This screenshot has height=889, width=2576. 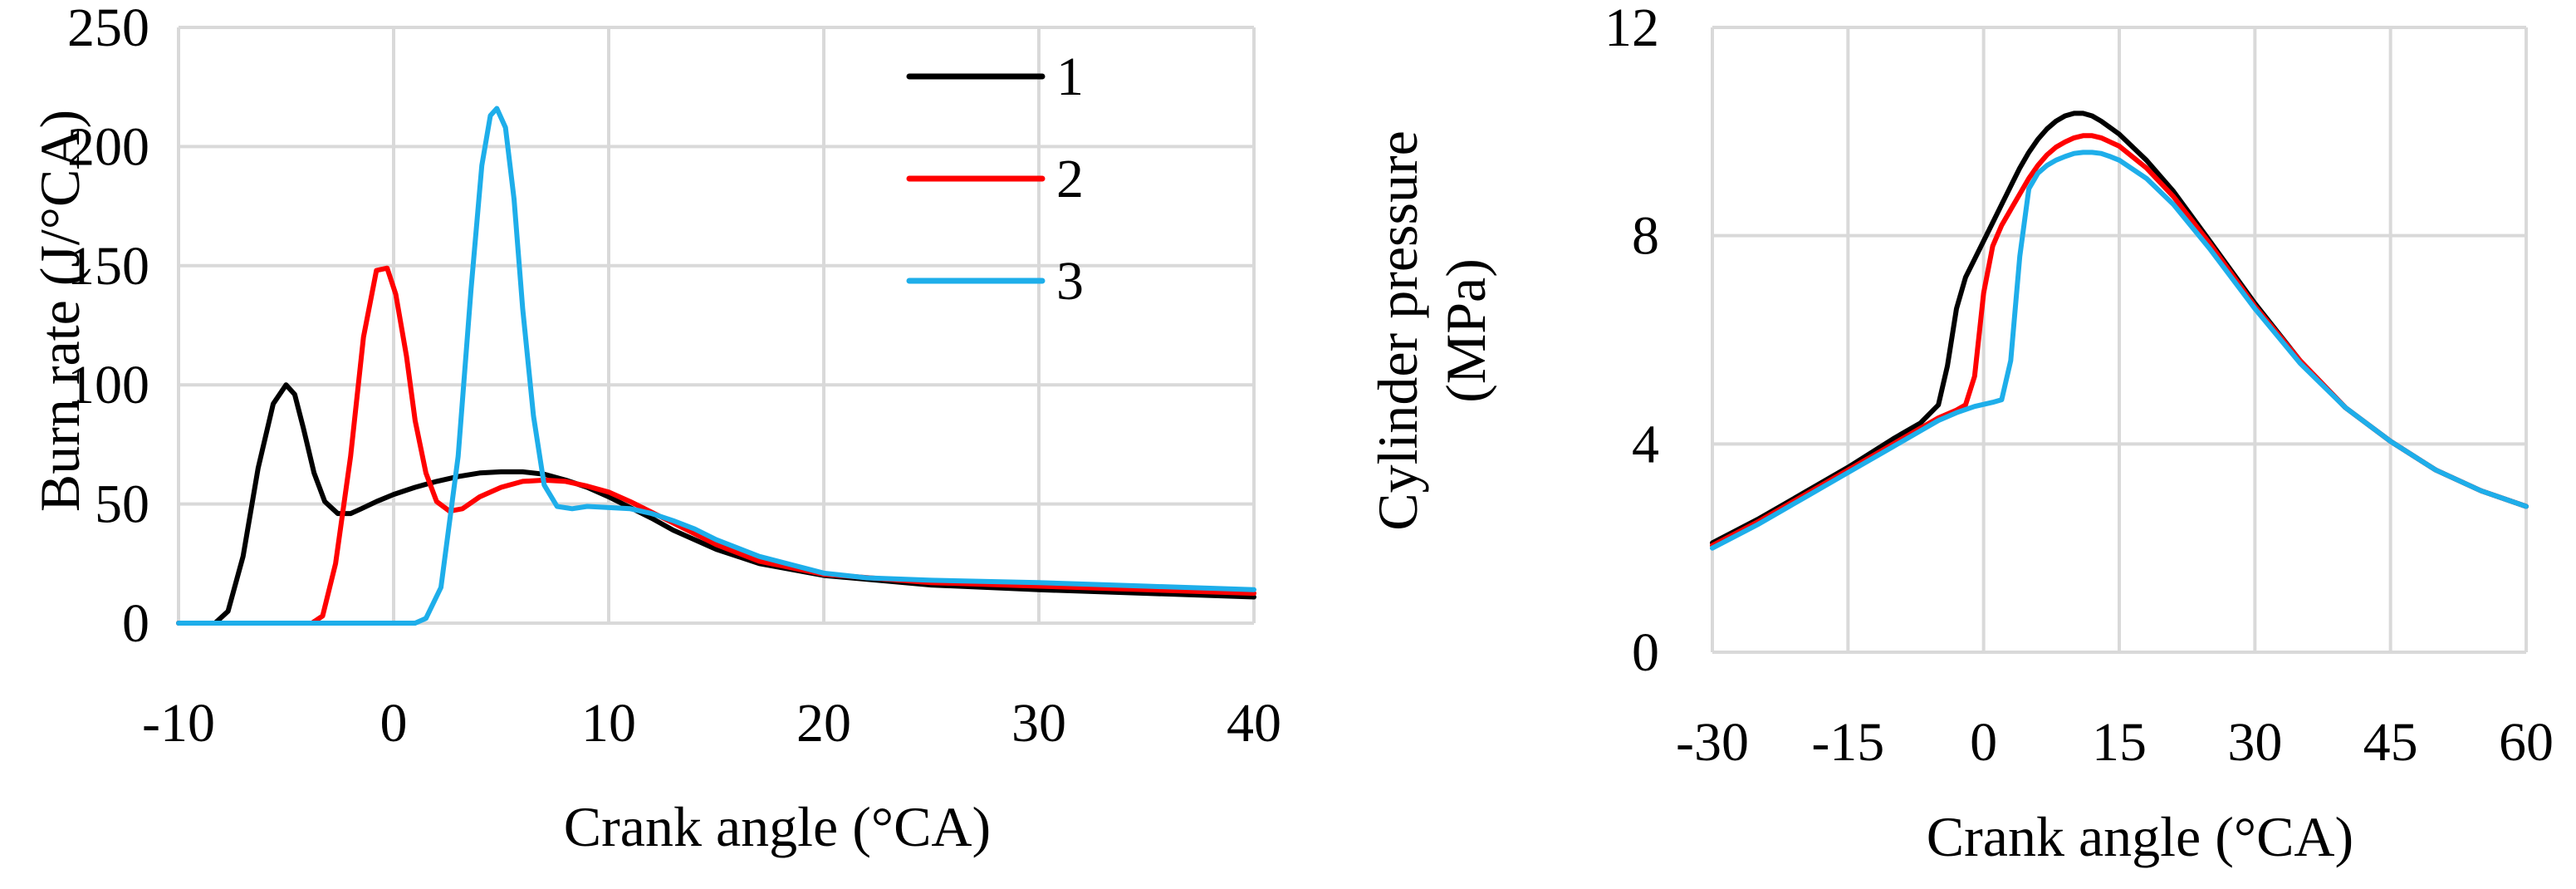 What do you see at coordinates (108, 385) in the screenshot?
I see `burn-rate-y-tick-label: 100` at bounding box center [108, 385].